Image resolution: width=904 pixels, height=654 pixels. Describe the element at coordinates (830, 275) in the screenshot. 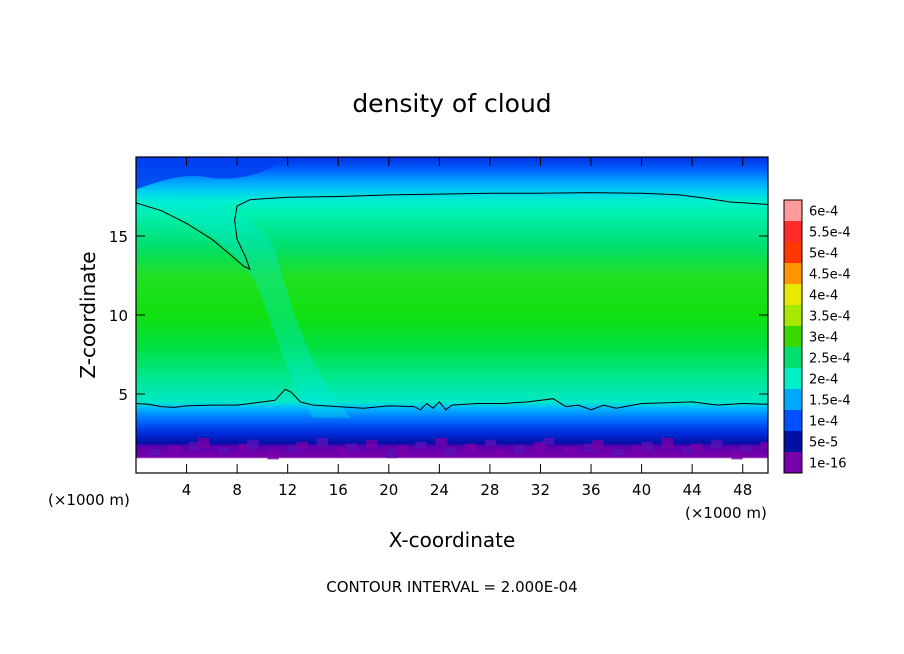

I see `colorbar-label: 4.5e-4` at that location.